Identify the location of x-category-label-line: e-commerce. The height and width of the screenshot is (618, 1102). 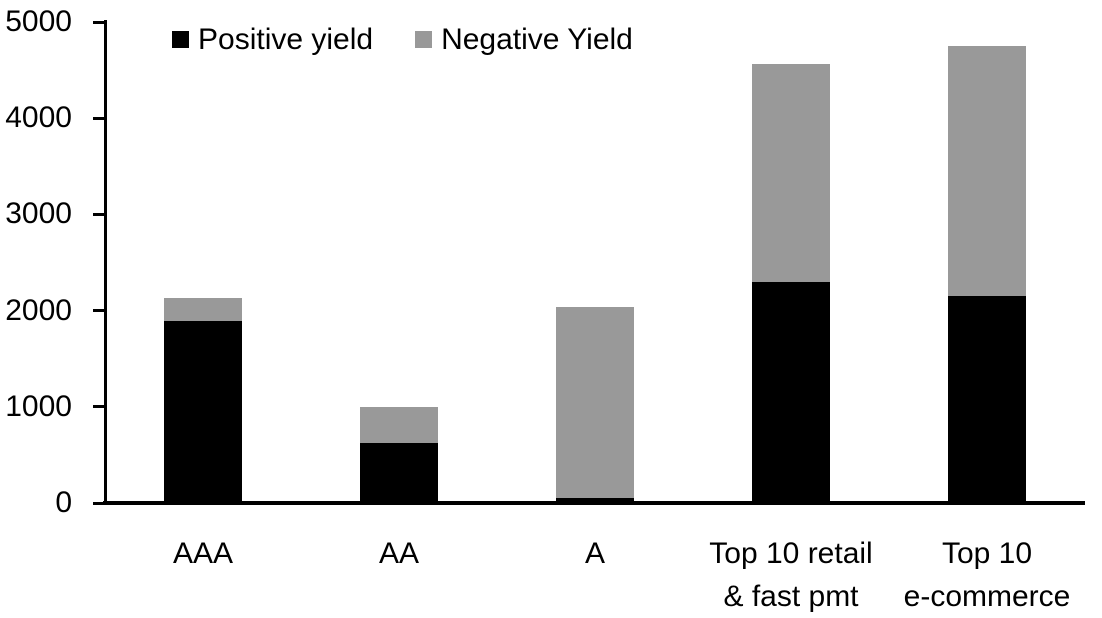
(987, 596).